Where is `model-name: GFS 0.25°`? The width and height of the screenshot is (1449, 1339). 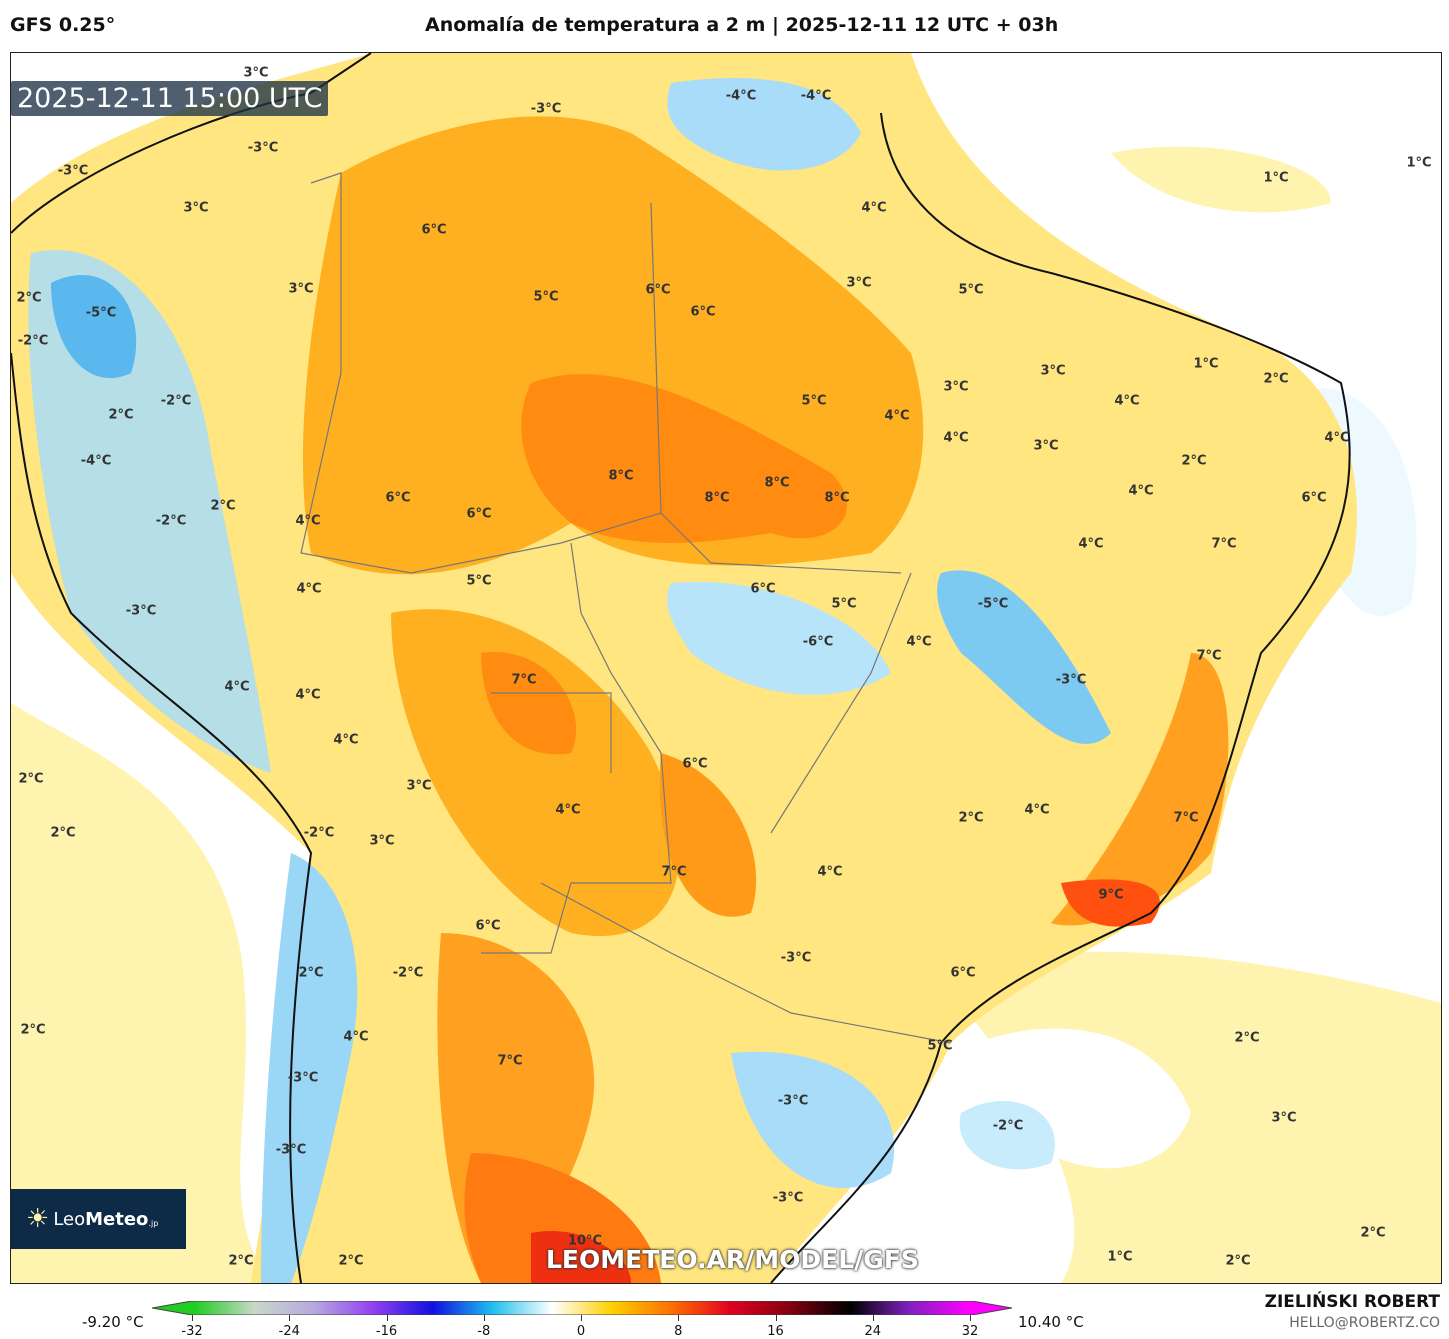
model-name: GFS 0.25° is located at coordinates (63, 25).